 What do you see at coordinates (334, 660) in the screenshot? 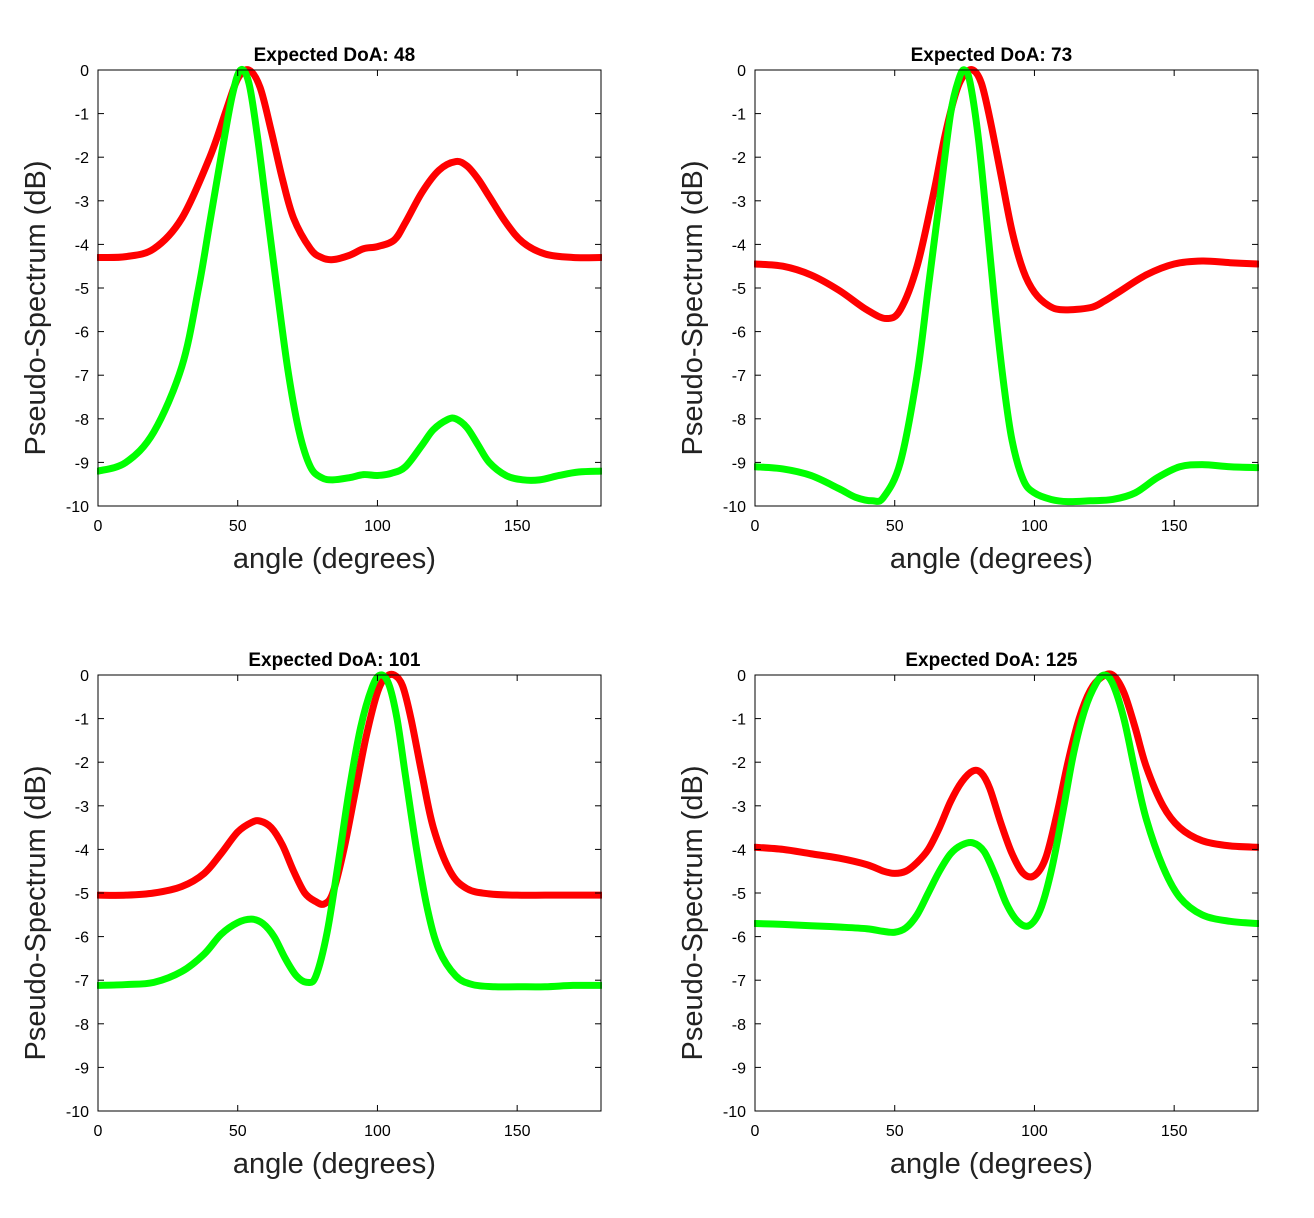
I see `chart-title: Expected DoA: 101` at bounding box center [334, 660].